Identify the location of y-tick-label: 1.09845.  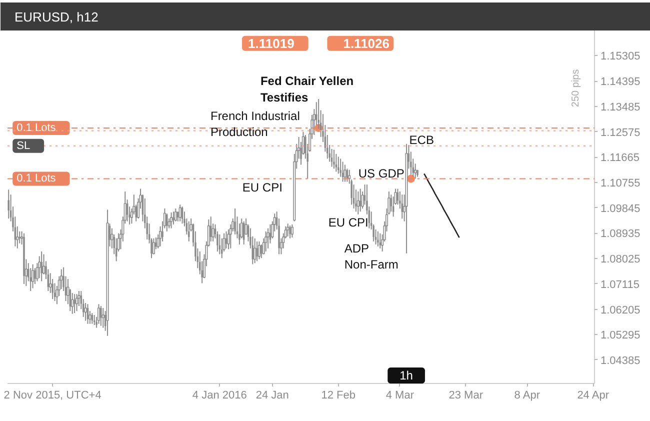
(620, 208).